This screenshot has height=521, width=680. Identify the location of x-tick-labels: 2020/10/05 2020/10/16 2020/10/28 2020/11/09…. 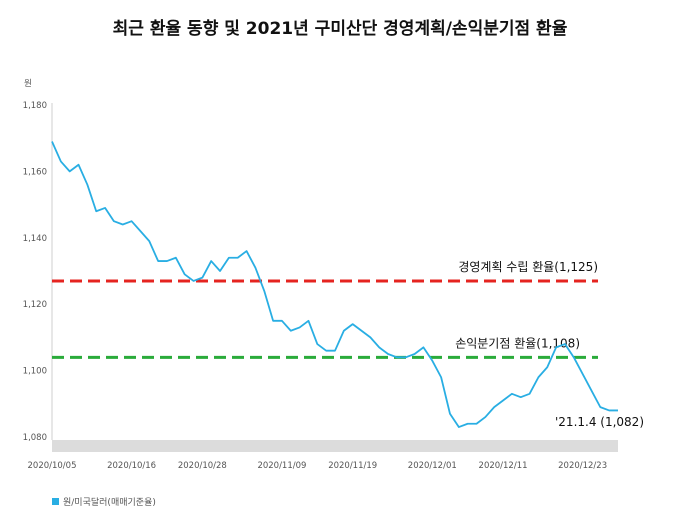
(318, 466).